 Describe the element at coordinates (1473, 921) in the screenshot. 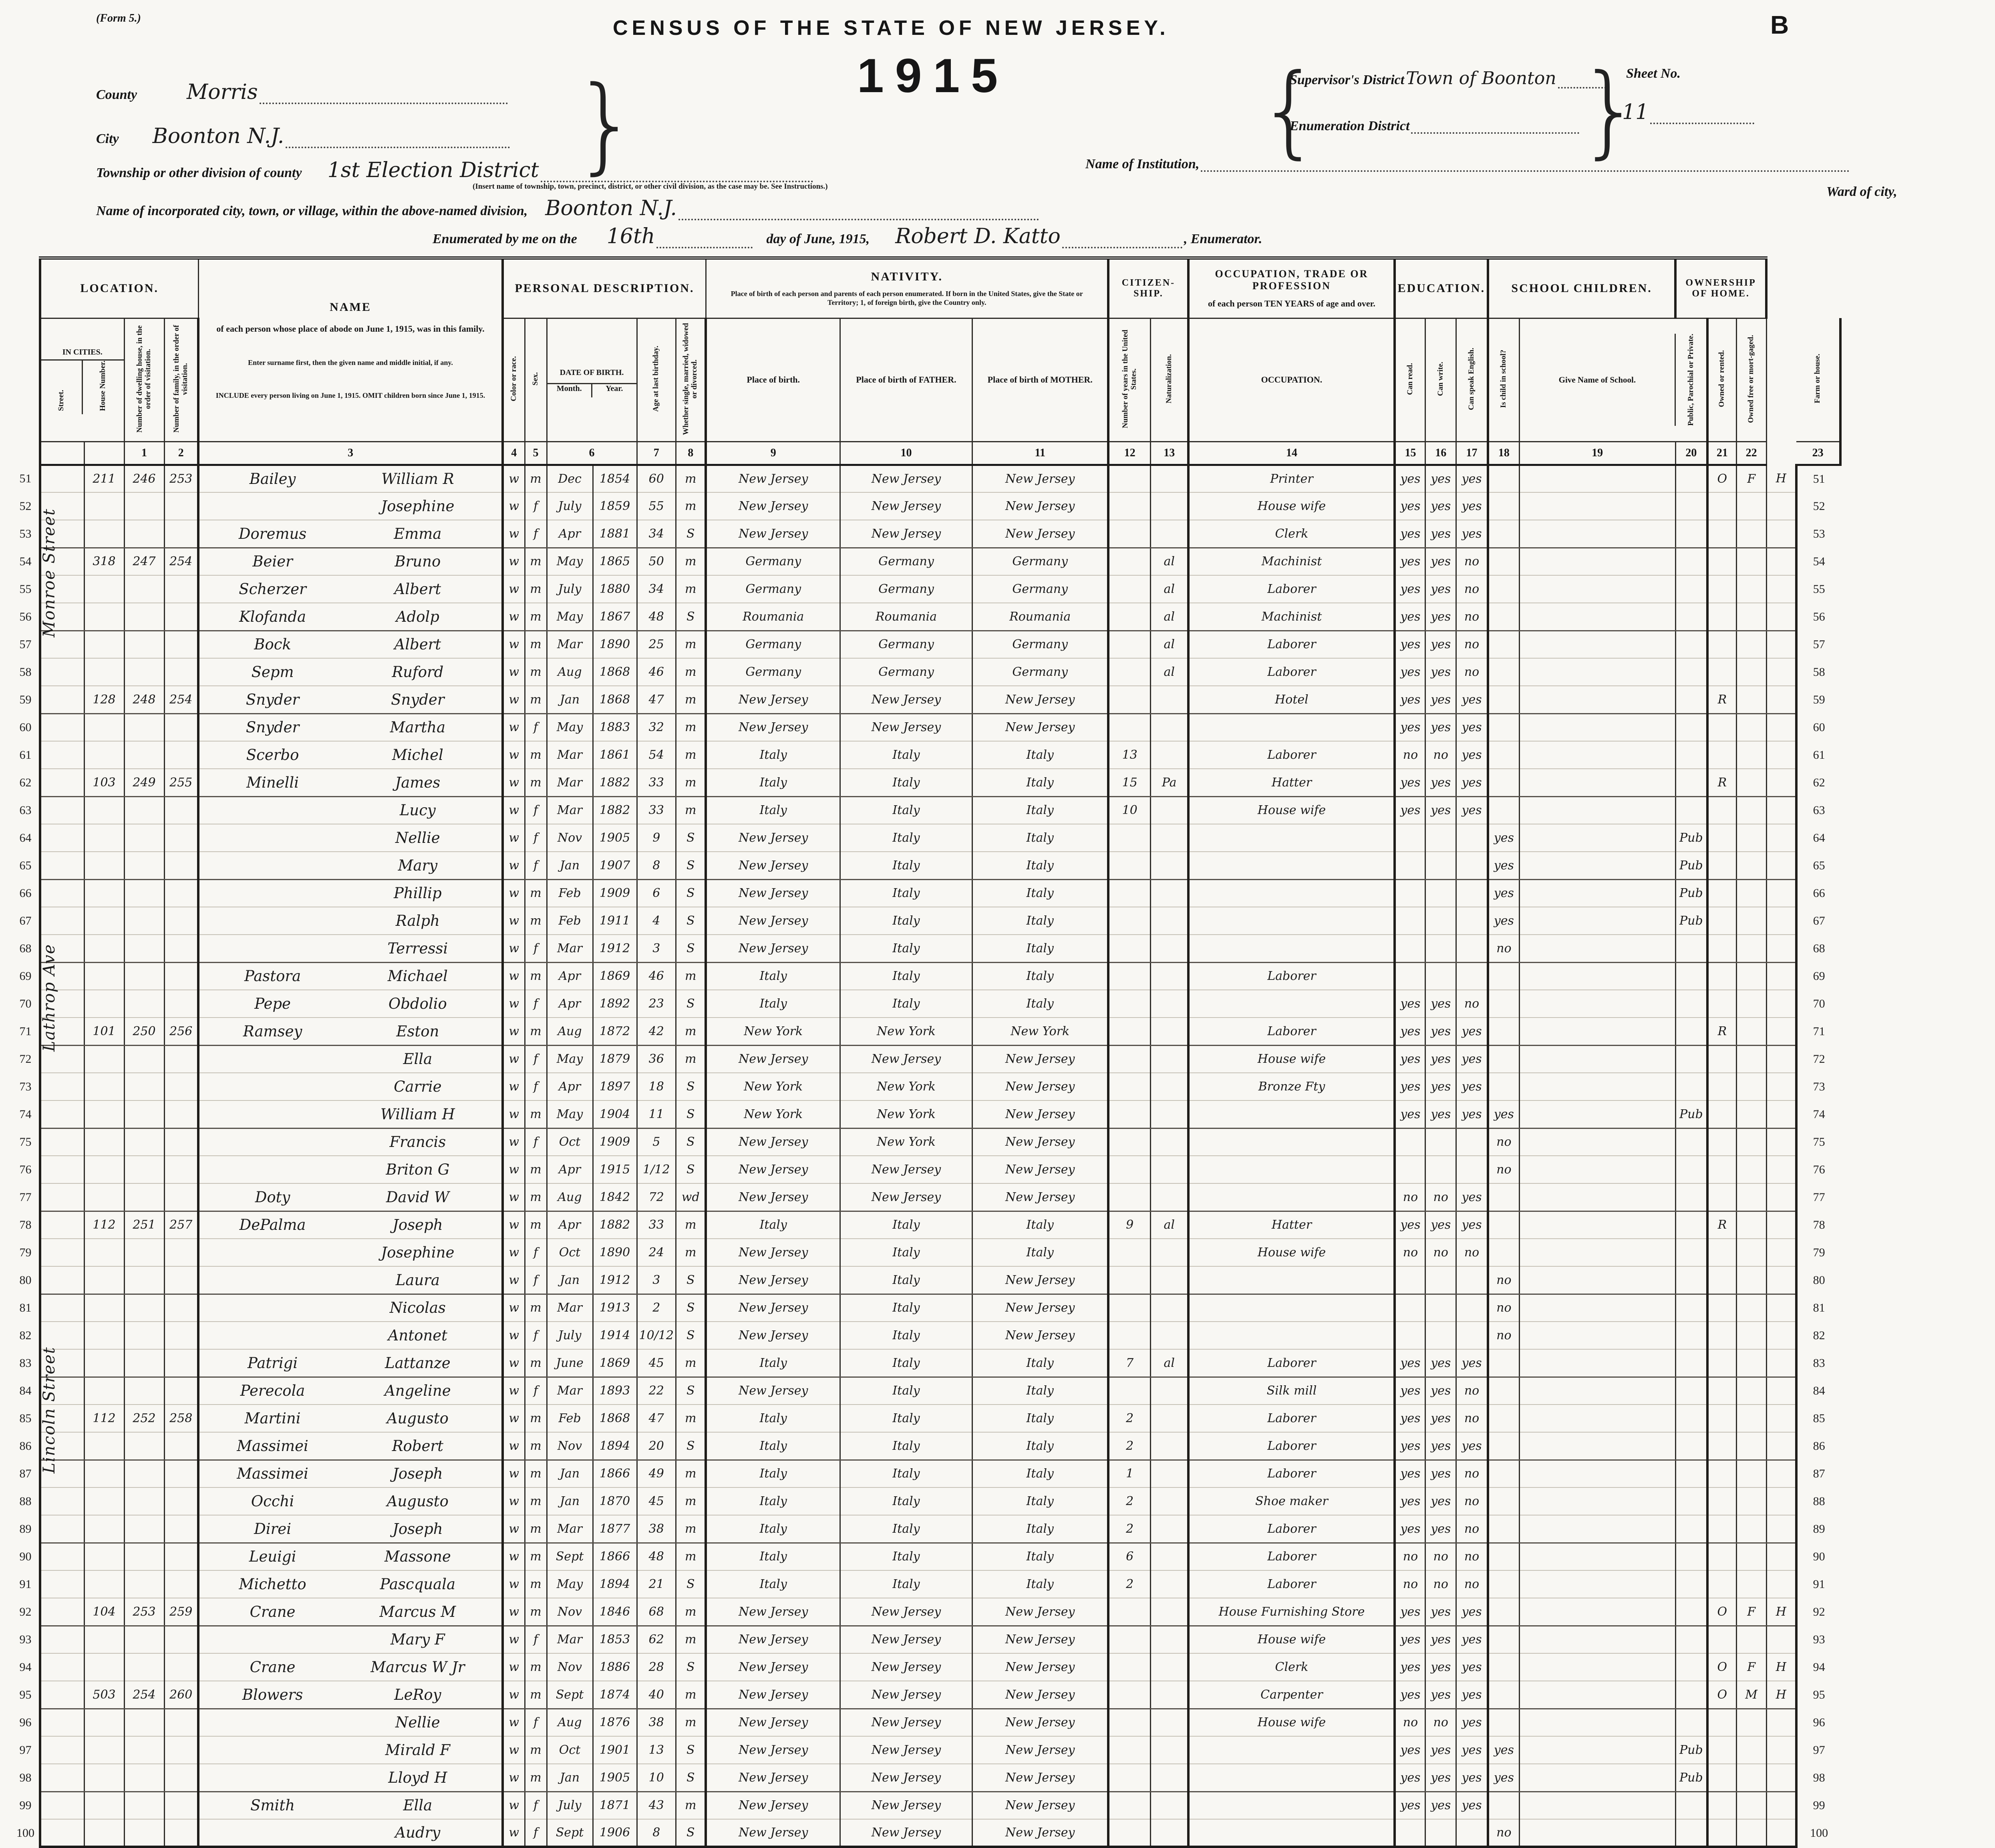

I see `cell-speaks-english` at that location.